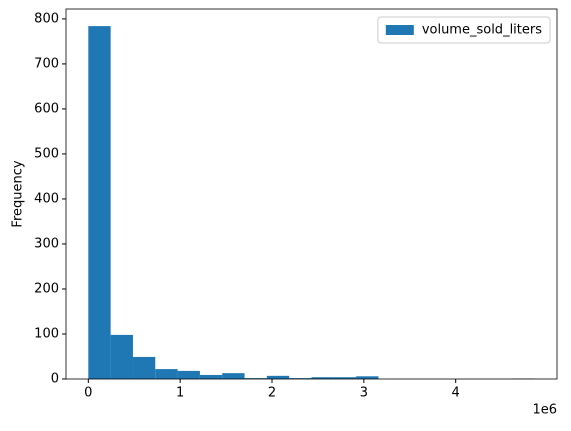  Describe the element at coordinates (88, 393) in the screenshot. I see `x-tick-label: 0` at that location.